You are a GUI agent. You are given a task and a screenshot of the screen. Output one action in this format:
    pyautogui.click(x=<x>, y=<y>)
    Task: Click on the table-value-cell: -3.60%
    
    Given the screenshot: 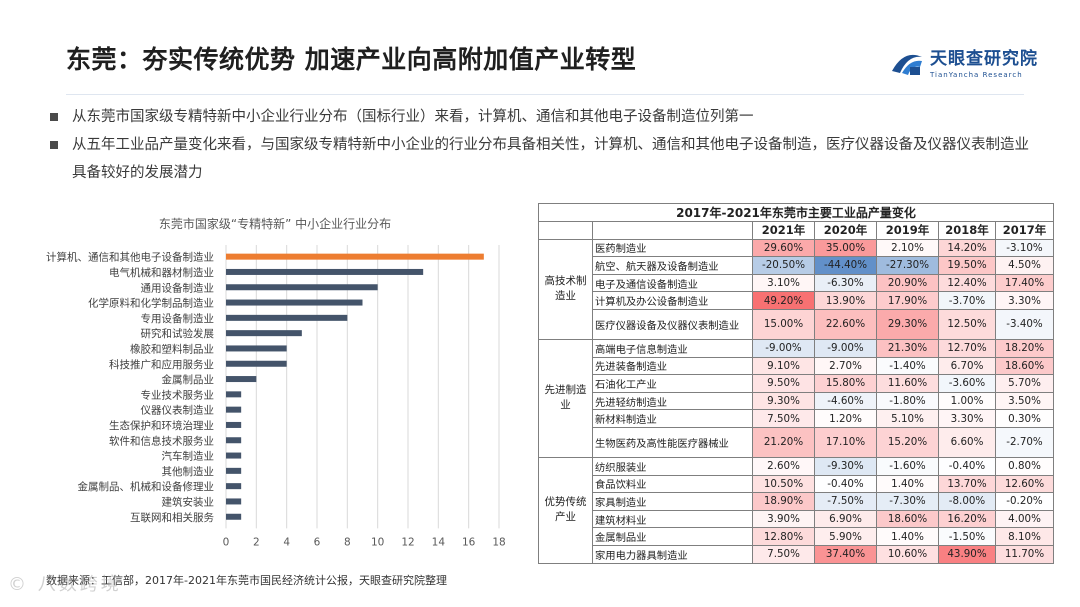 What is the action you would take?
    pyautogui.click(x=967, y=383)
    